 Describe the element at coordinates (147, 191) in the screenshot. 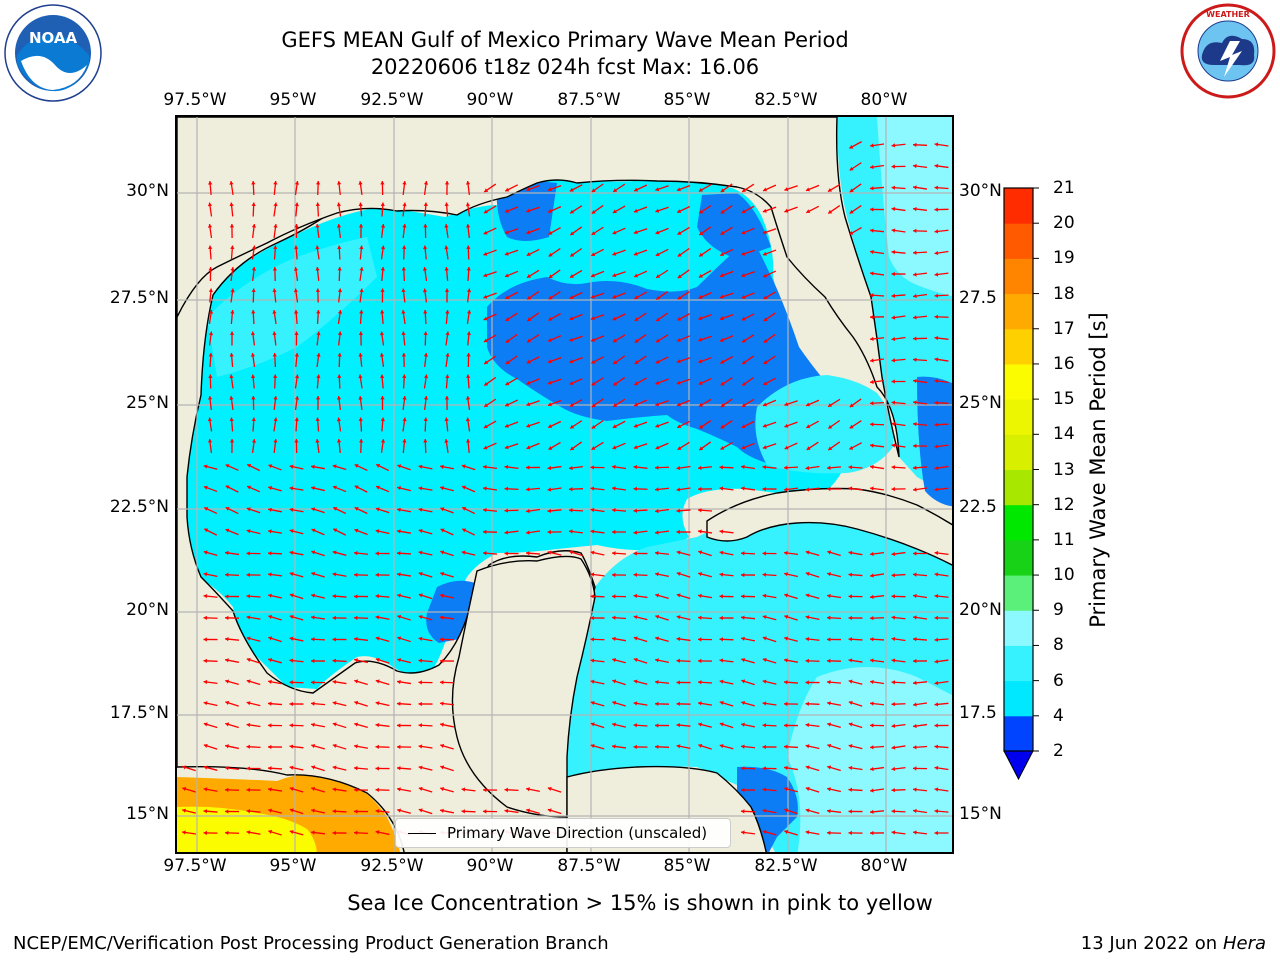

I see `lat-tick-left: 30°N` at that location.